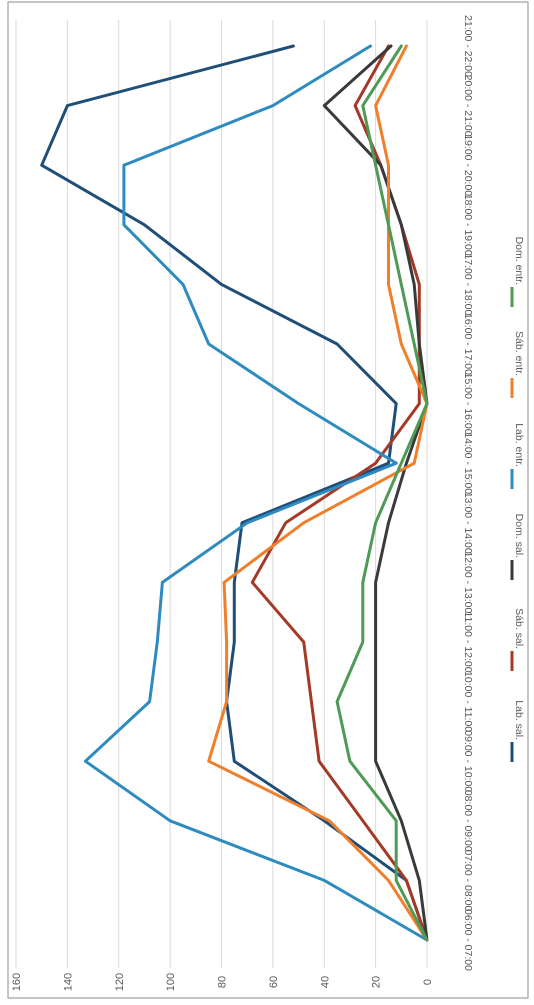  I want to click on y-tick-label: 160, so click(17, 982).